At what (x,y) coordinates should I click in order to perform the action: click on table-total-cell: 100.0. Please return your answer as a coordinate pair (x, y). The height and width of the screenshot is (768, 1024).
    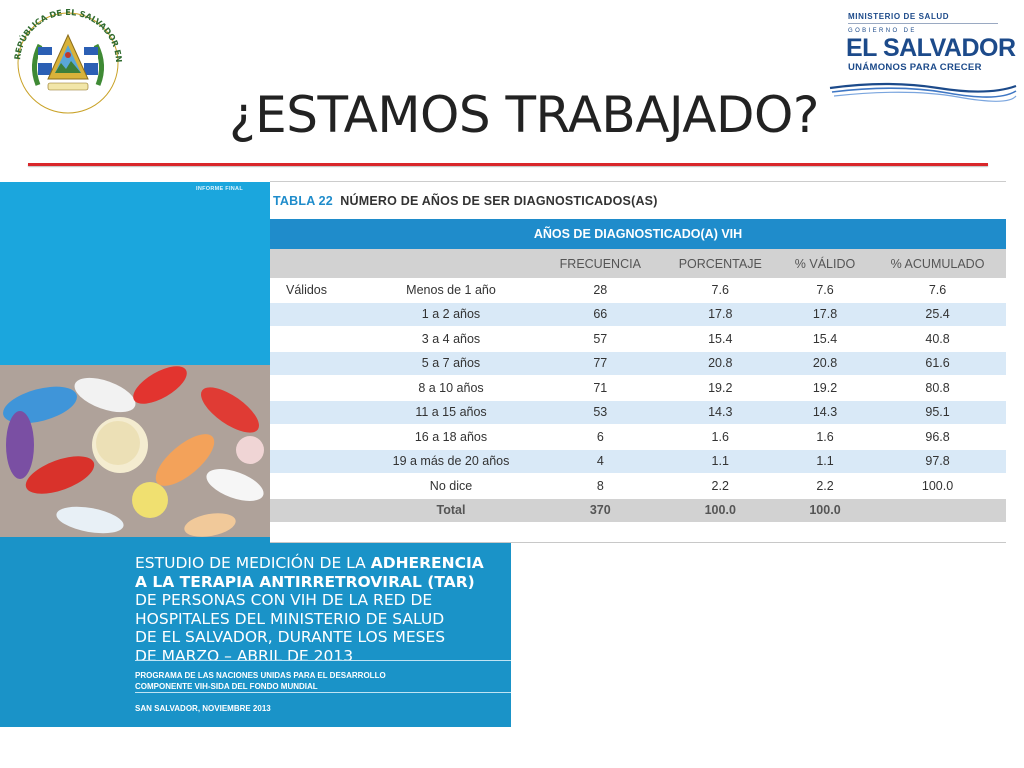
    Looking at the image, I should click on (825, 510).